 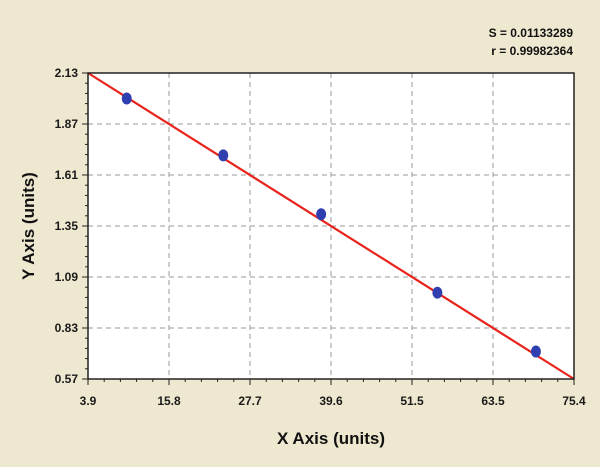 What do you see at coordinates (574, 401) in the screenshot?
I see `x-tick-label: 75.4` at bounding box center [574, 401].